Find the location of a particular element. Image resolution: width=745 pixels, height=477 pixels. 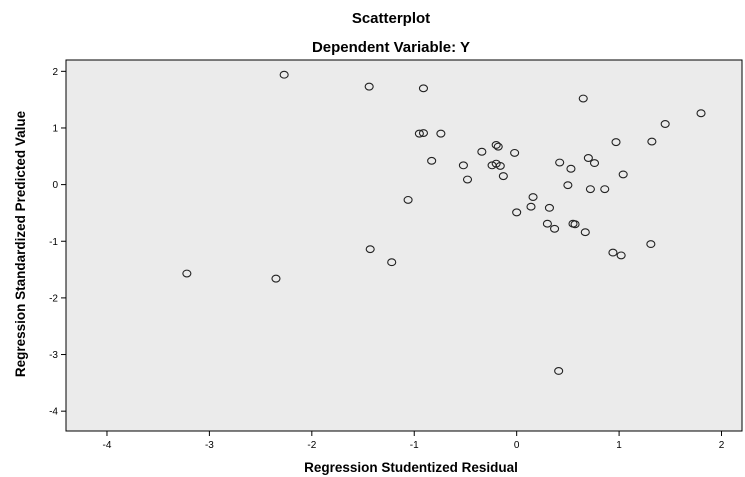

x-tick-label: -2 is located at coordinates (311, 445).